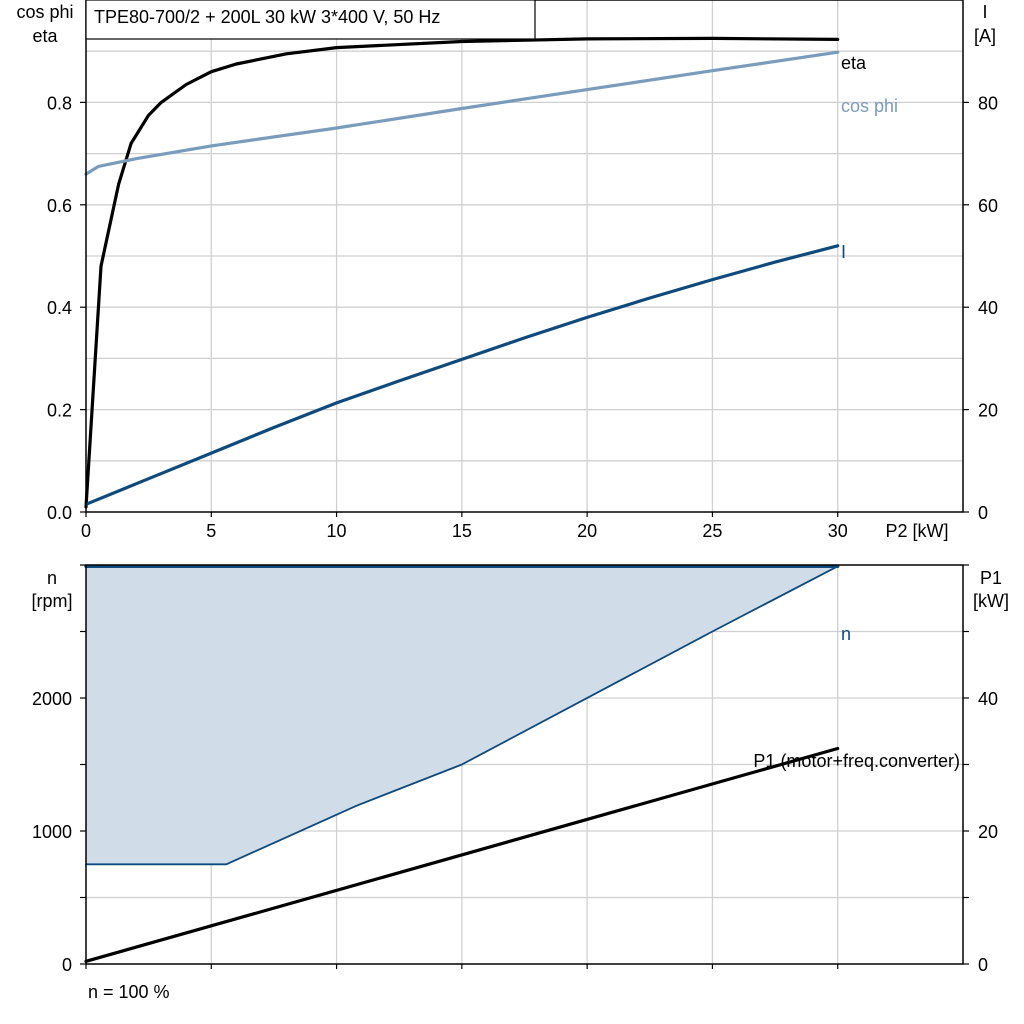 The image size is (1024, 1024). I want to click on top-left-axis-label-cos-phi: cos phi, so click(44, 12).